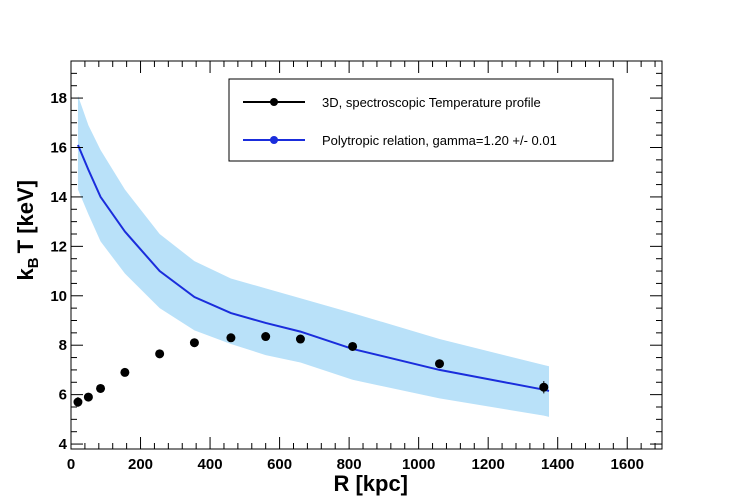 Image resolution: width=738 pixels, height=498 pixels. Describe the element at coordinates (33, 262) in the screenshot. I see `y-axis-title-subscript: B` at that location.